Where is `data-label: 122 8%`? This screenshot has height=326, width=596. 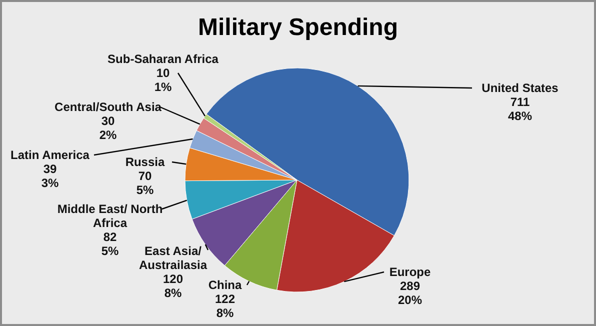
data-label: 122 8% is located at coordinates (225, 306).